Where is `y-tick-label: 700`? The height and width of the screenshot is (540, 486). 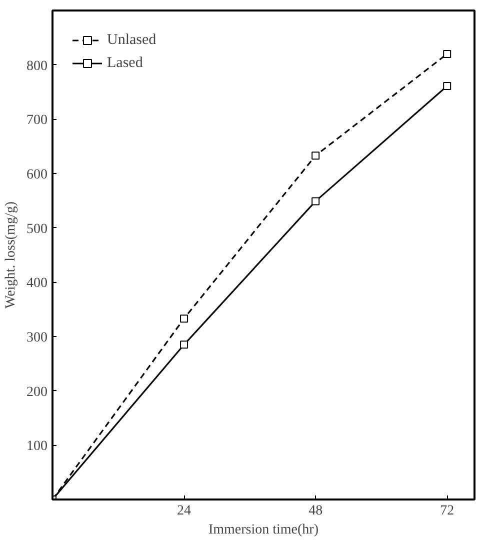 y-tick-label: 700 is located at coordinates (37, 120).